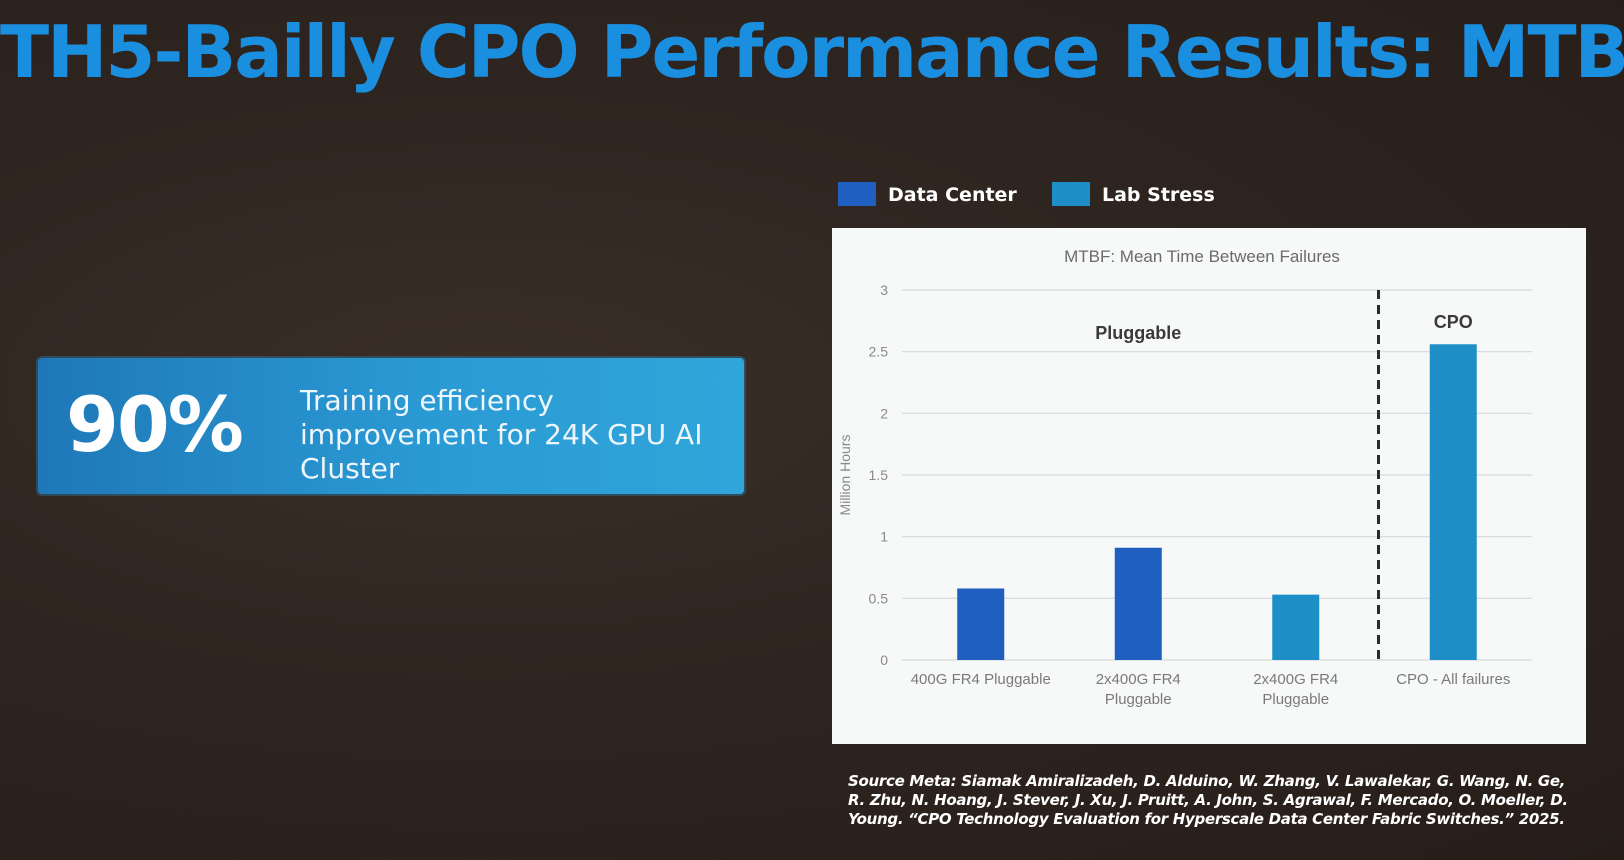 This screenshot has width=1624, height=860. Describe the element at coordinates (1202, 256) in the screenshot. I see `chart-title: MTBF: Mean Time Between Failures` at that location.